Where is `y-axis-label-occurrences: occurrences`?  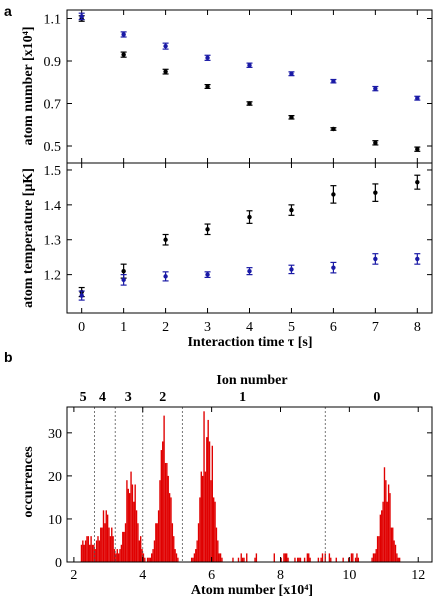
y-axis-label-occurrences: occurrences is located at coordinates (28, 482).